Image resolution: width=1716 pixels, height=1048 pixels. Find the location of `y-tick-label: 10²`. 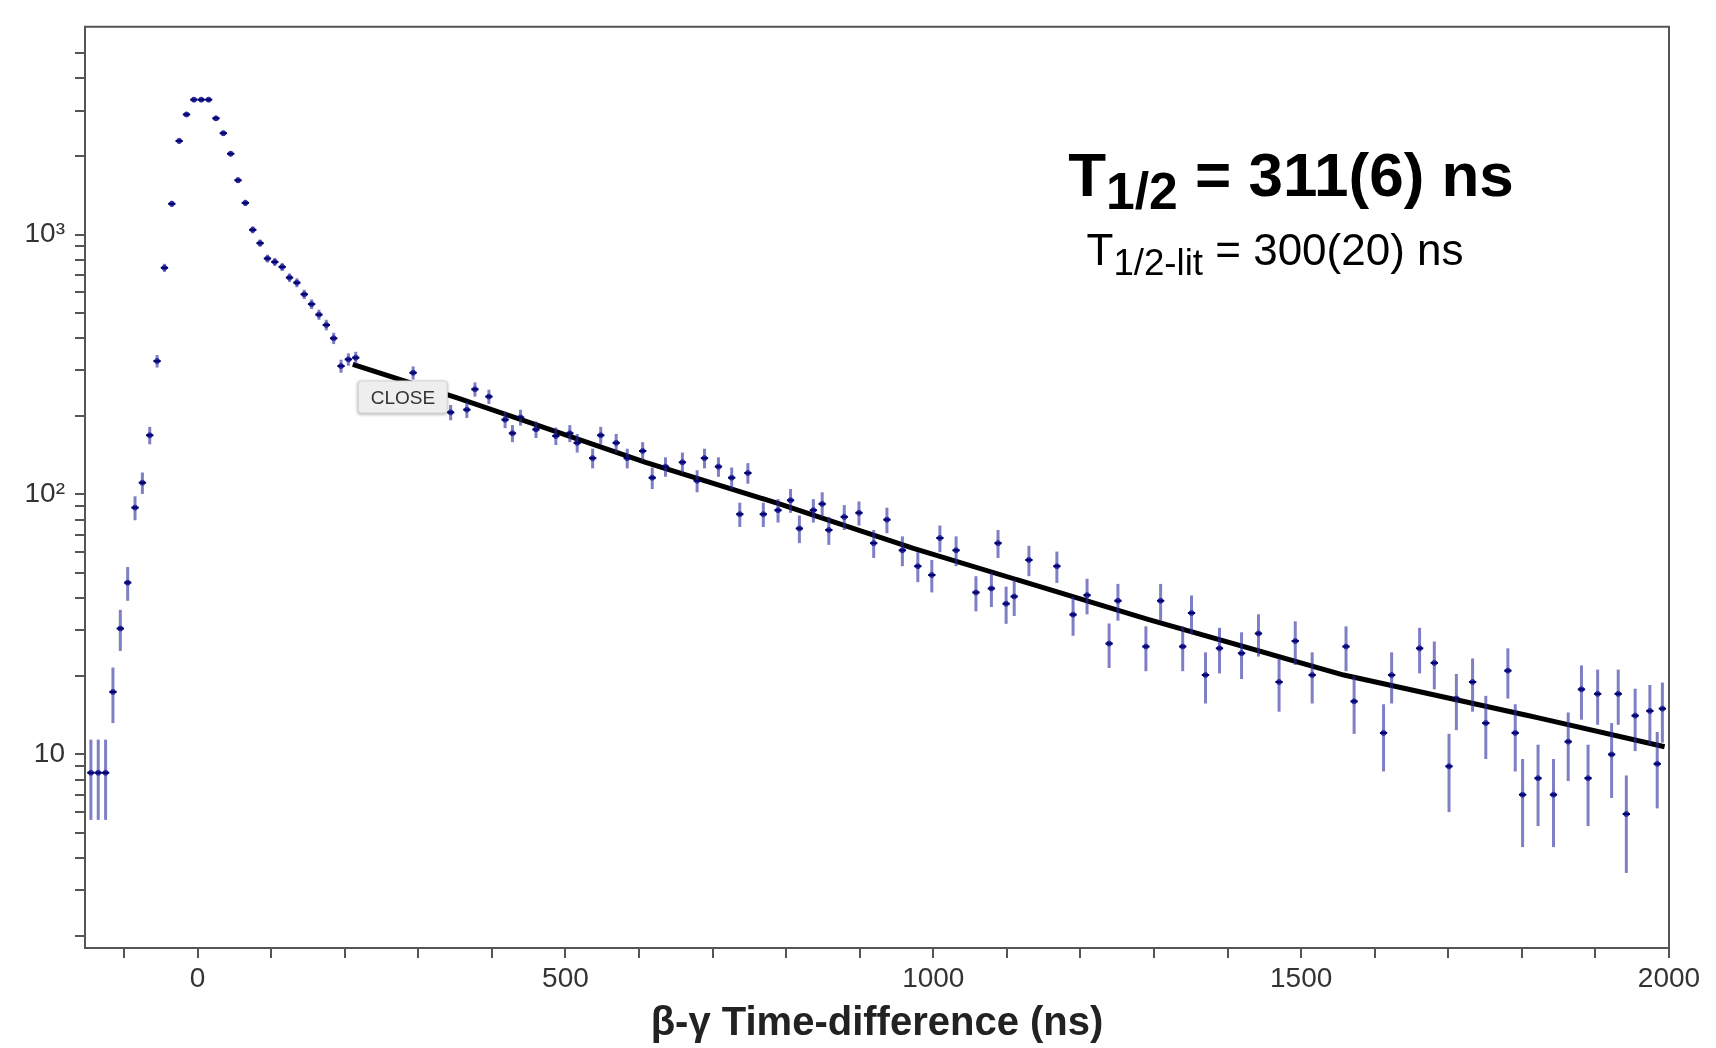

y-tick-label: 10² is located at coordinates (44, 493).